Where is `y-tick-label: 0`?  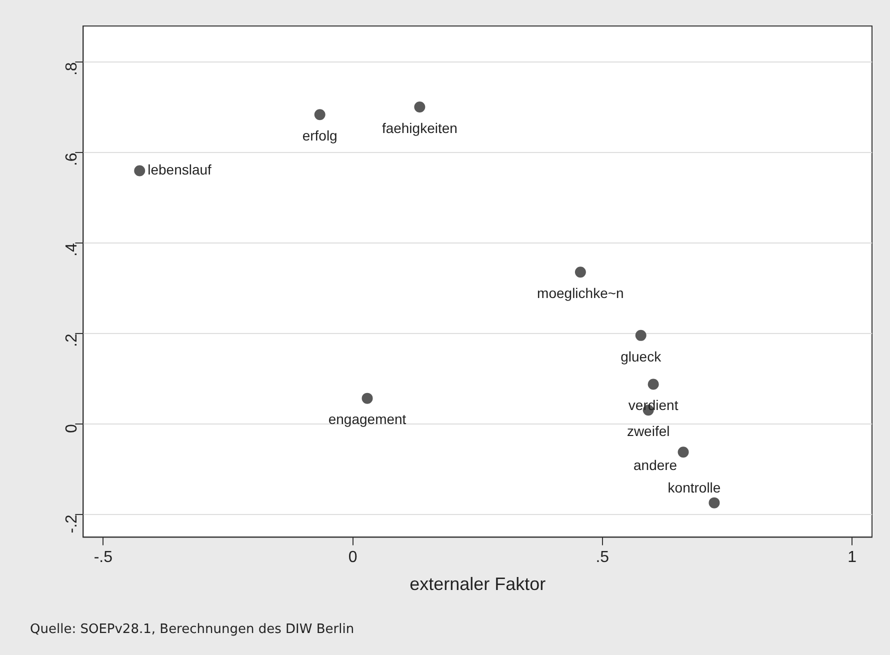
y-tick-label: 0 is located at coordinates (72, 429).